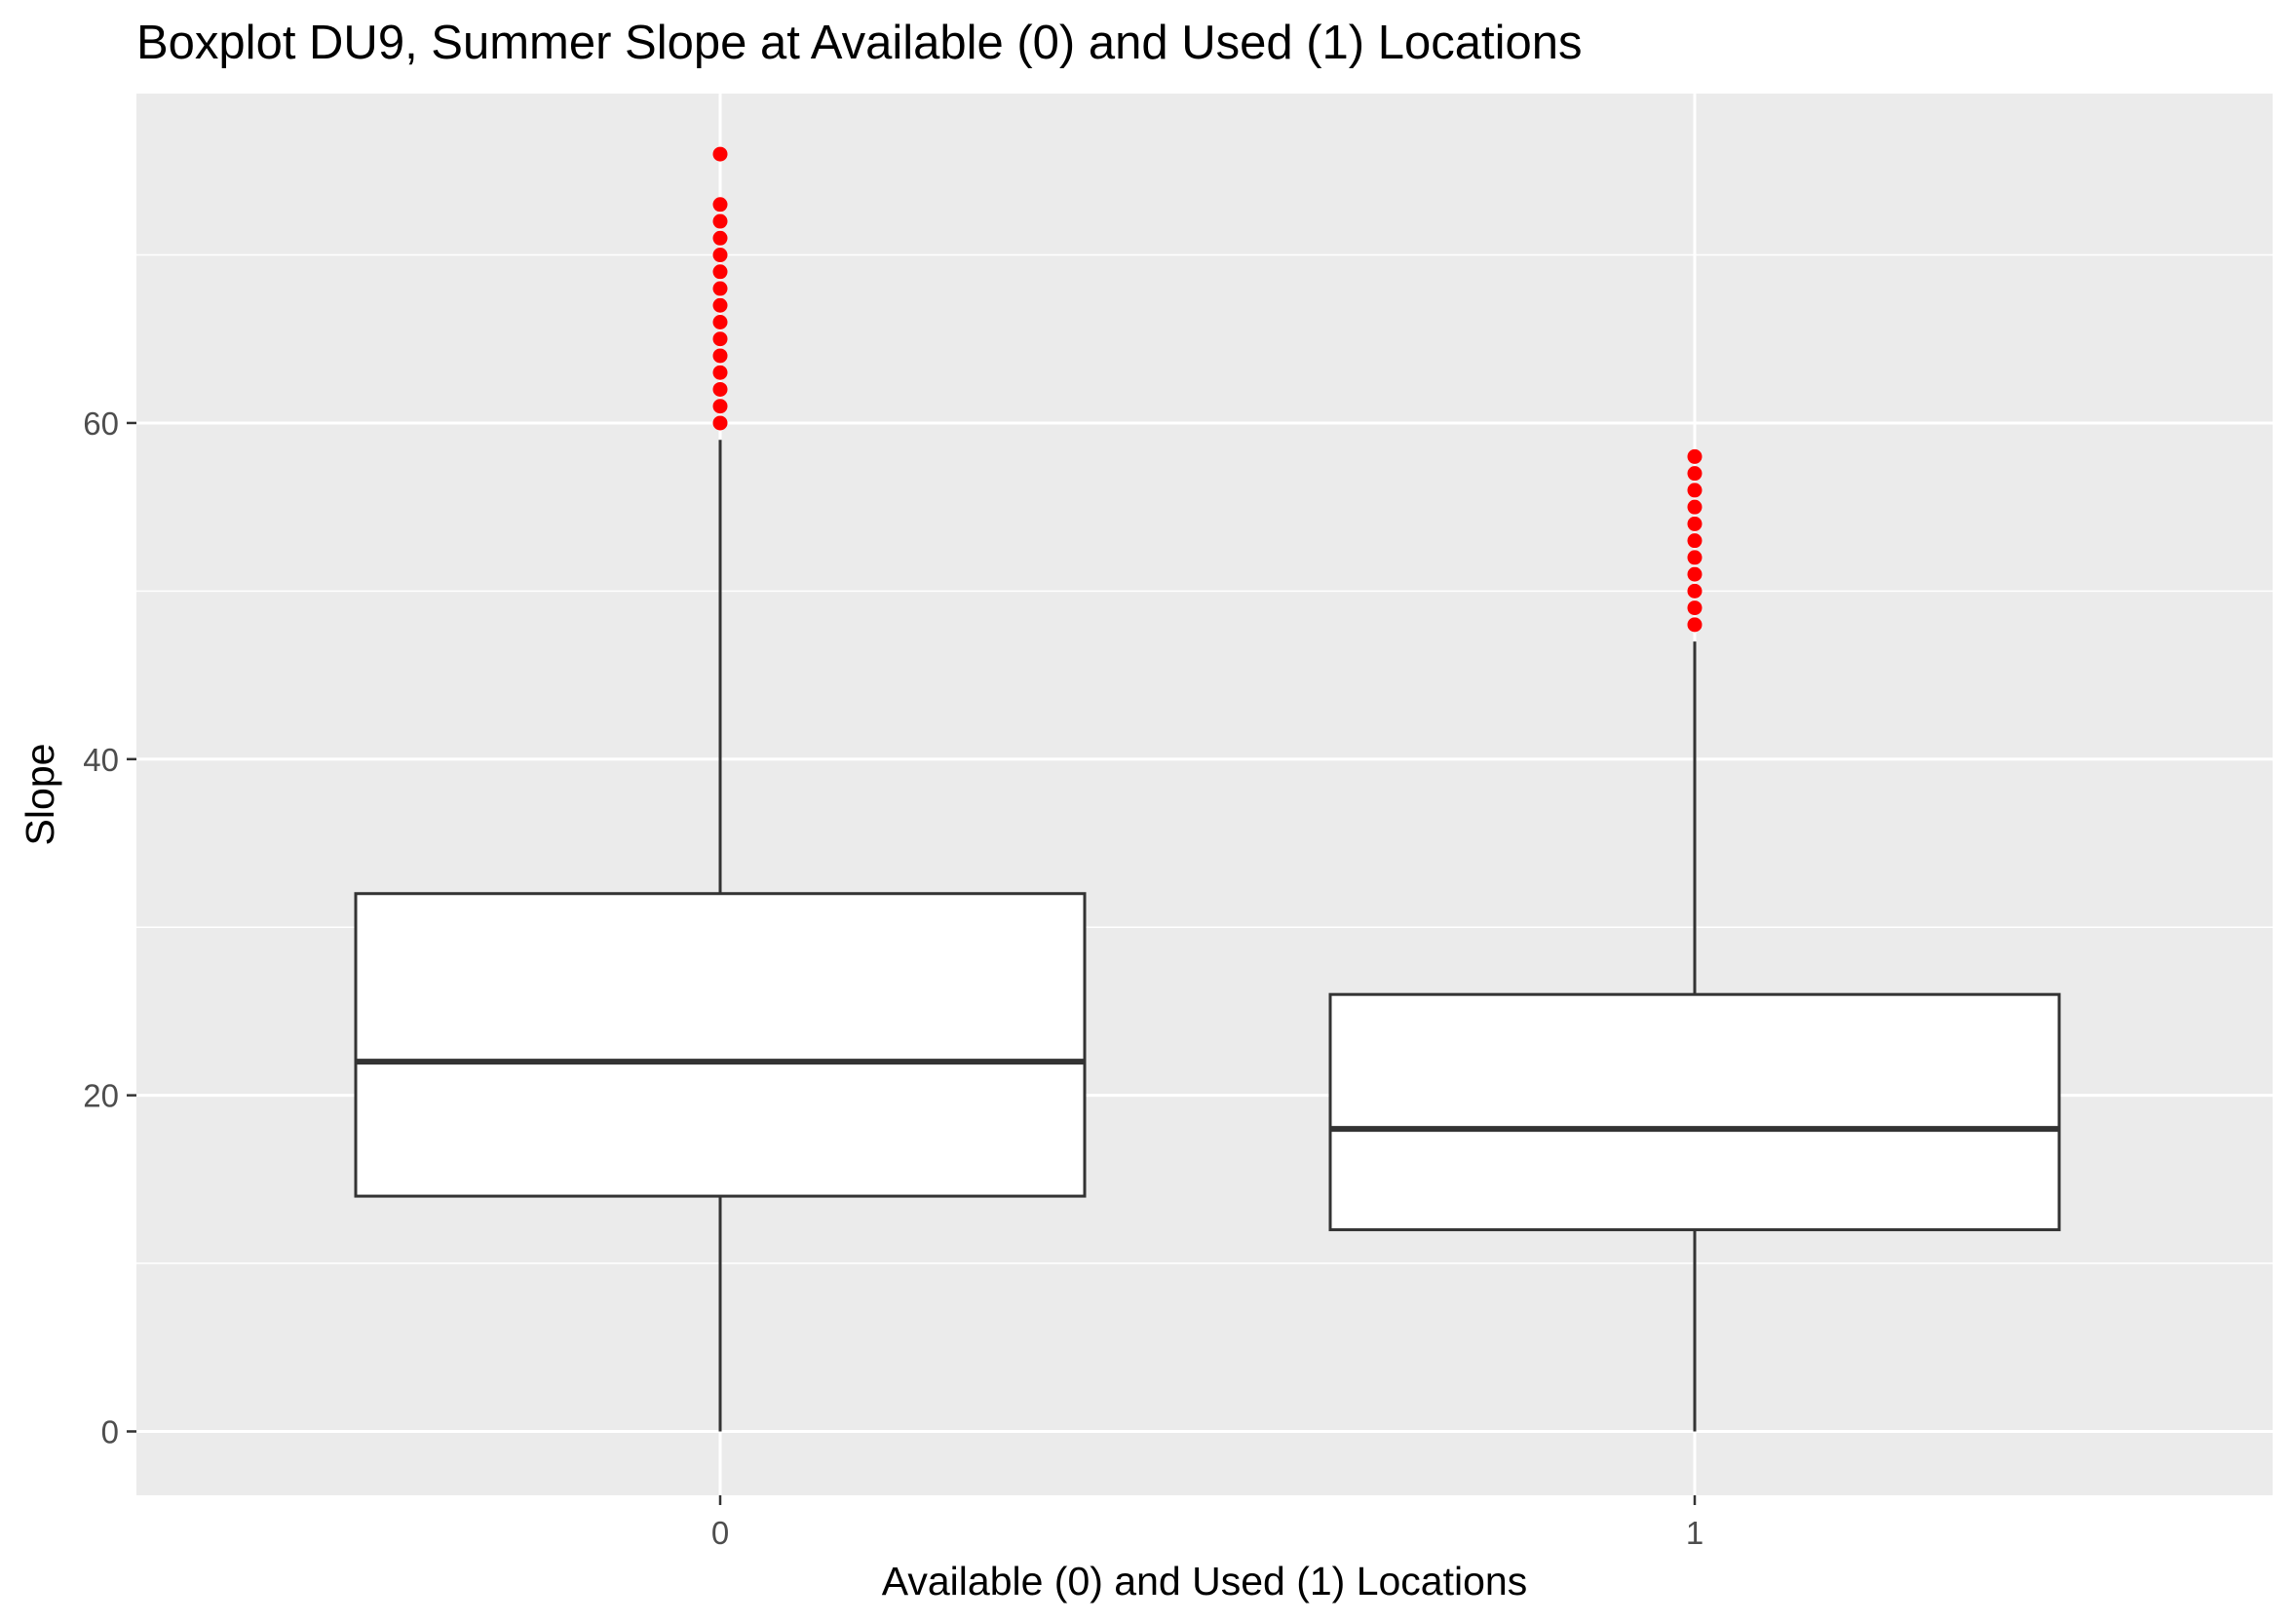  What do you see at coordinates (40, 795) in the screenshot?
I see `y-axis-title: Slope` at bounding box center [40, 795].